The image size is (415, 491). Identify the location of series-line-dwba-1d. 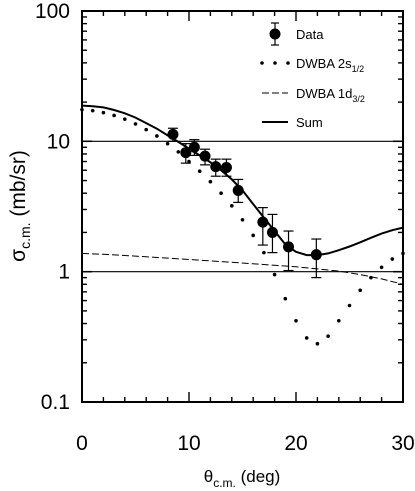
(242, 268).